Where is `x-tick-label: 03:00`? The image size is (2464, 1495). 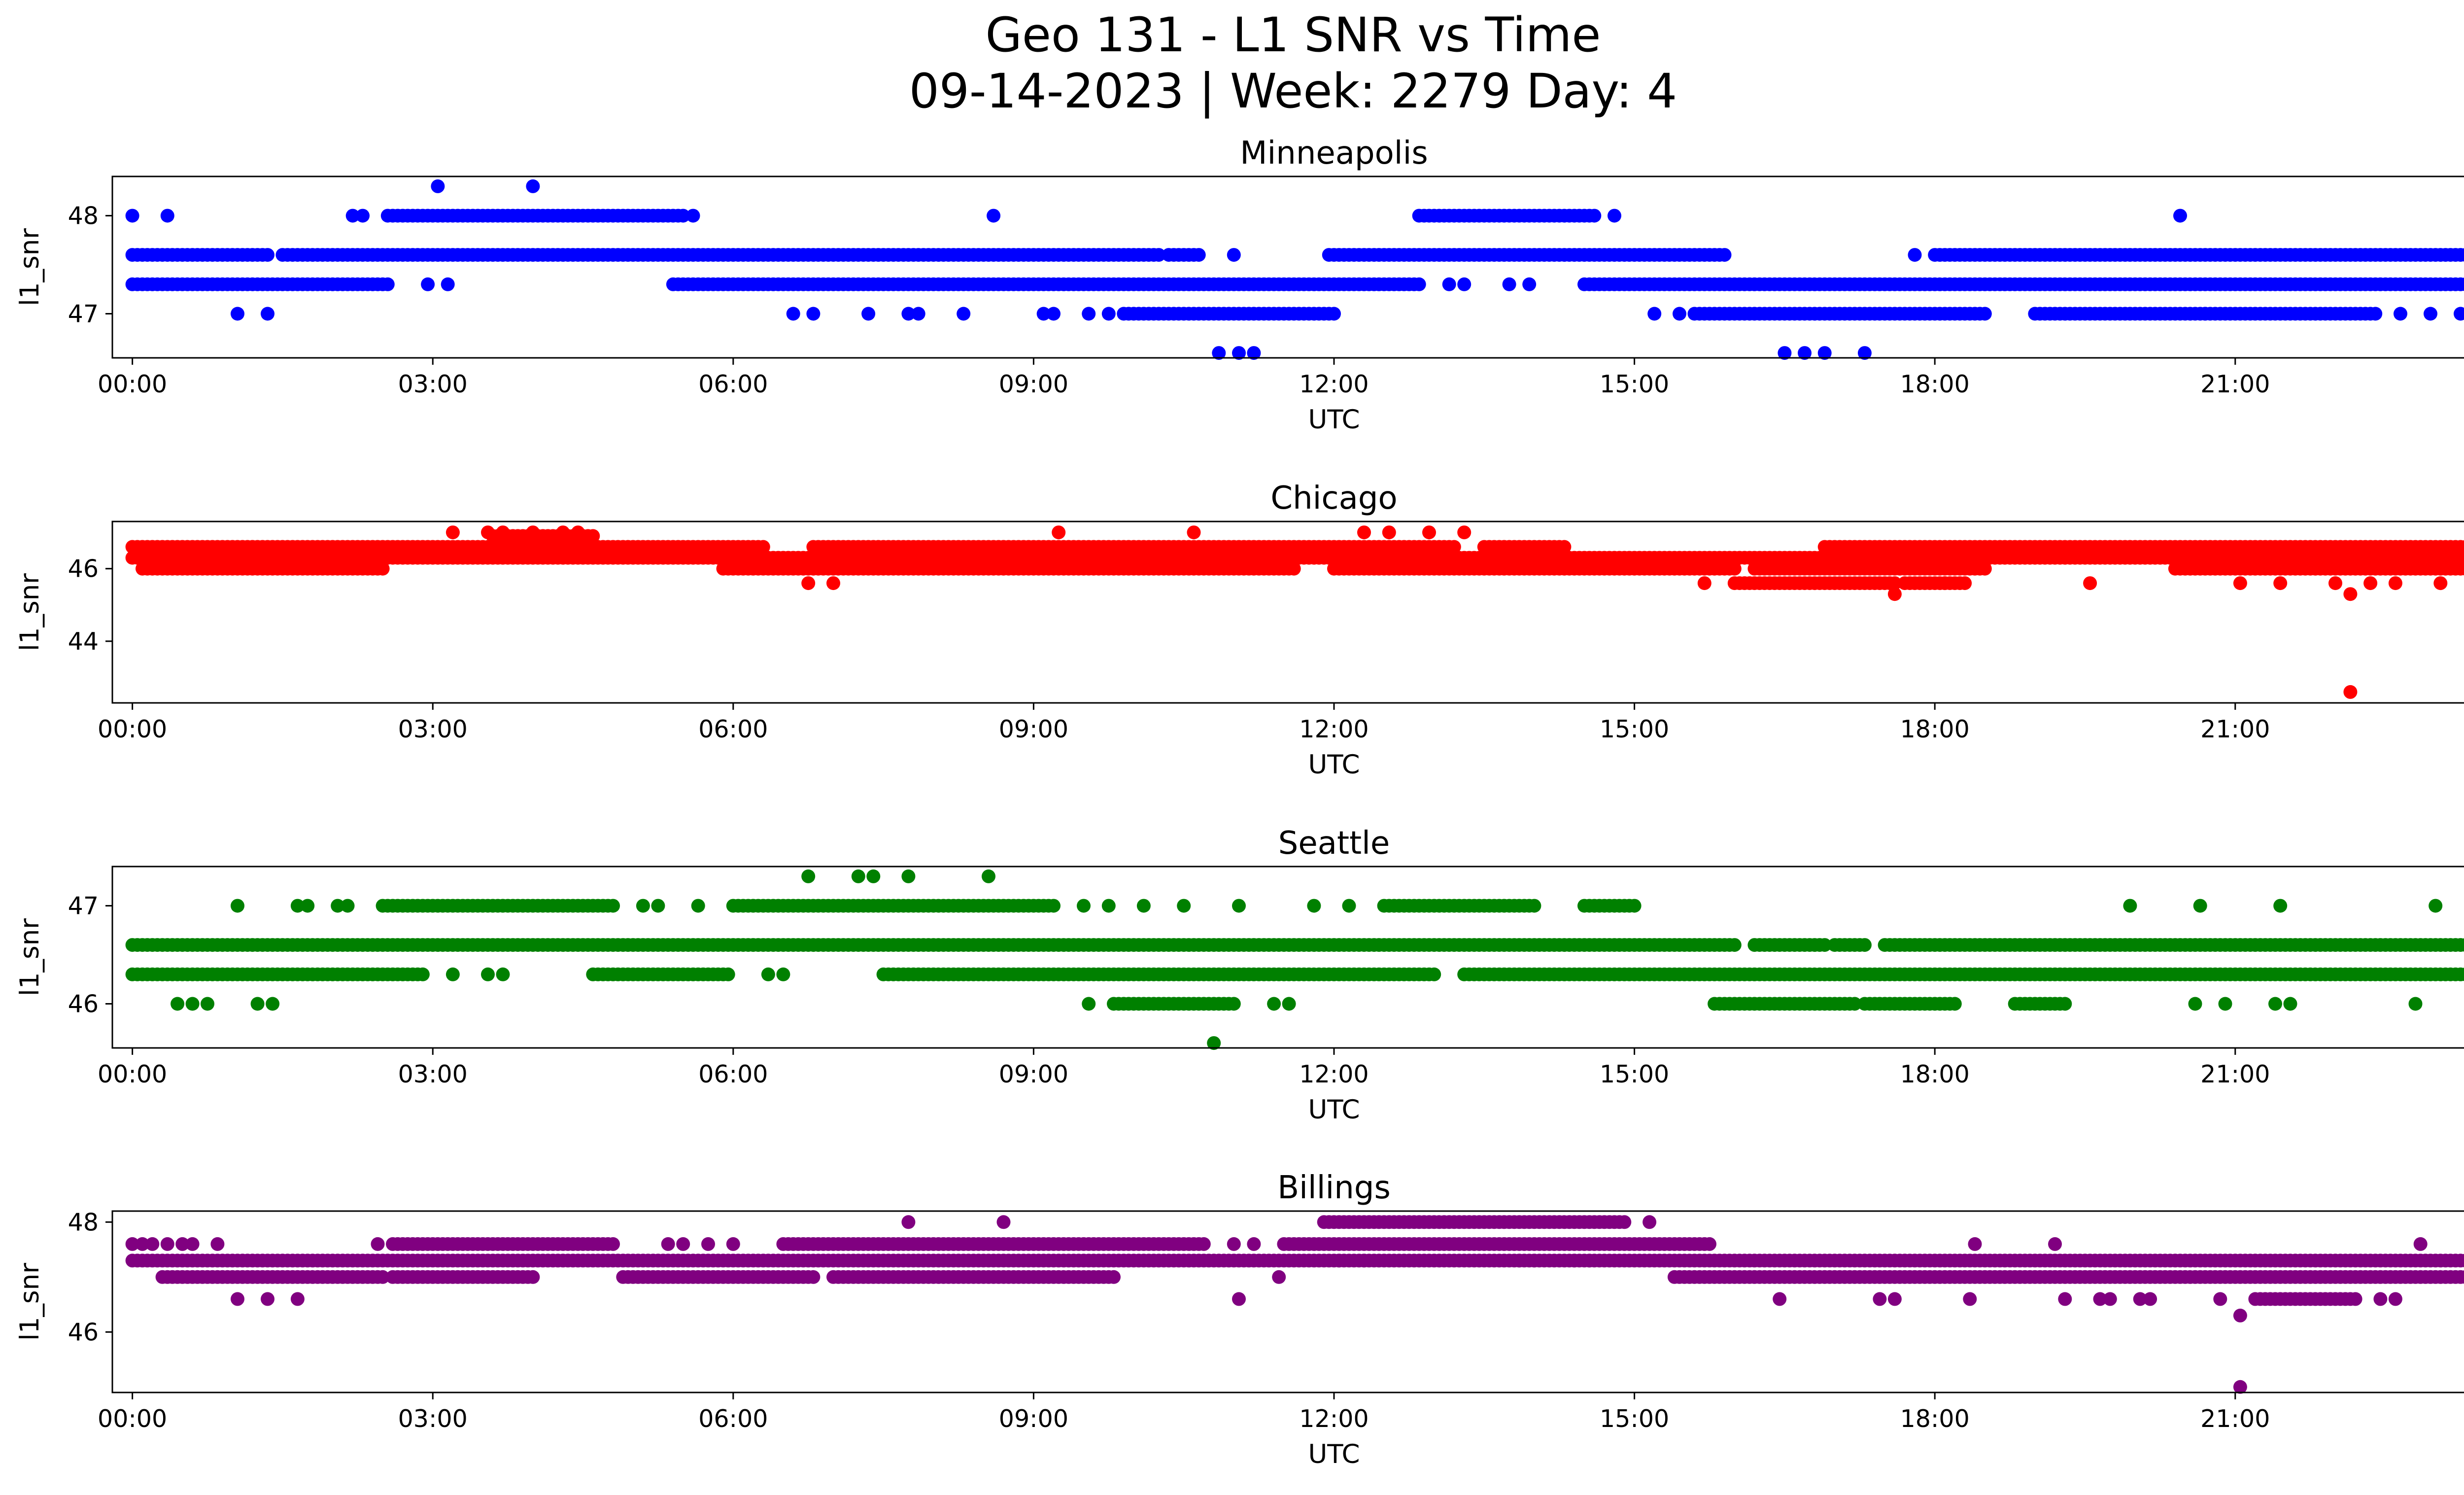
x-tick-label: 03:00 is located at coordinates (433, 1419).